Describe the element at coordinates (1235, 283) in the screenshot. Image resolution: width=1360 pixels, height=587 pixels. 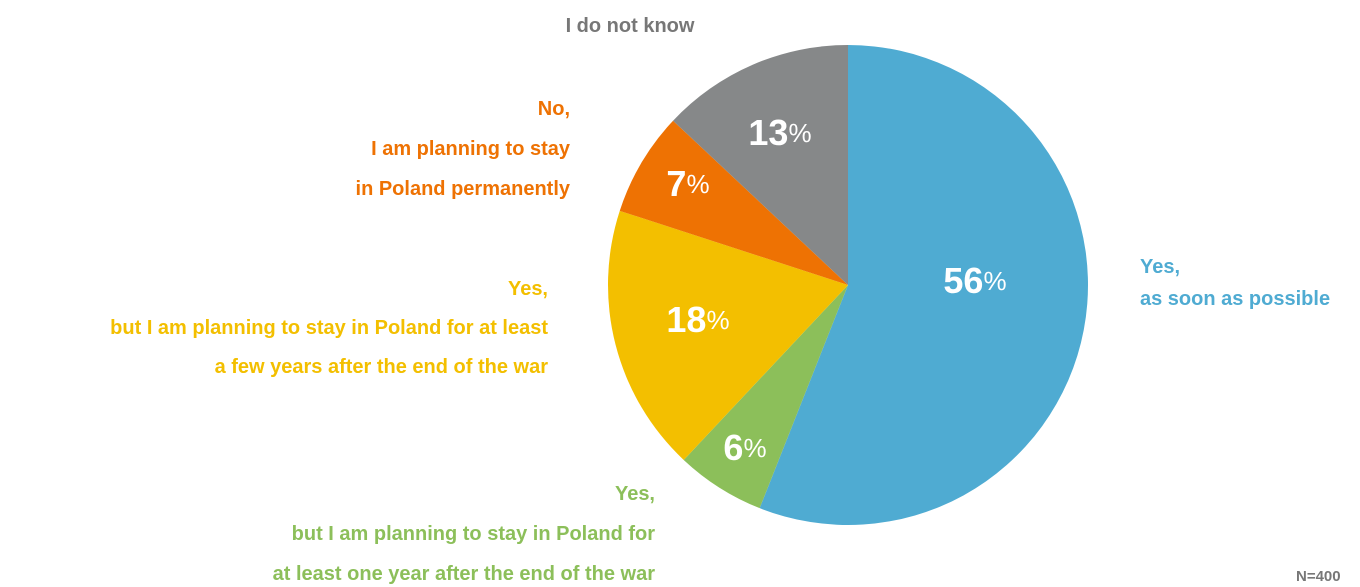
I see `category-label: Yes, as soon as possible` at that location.